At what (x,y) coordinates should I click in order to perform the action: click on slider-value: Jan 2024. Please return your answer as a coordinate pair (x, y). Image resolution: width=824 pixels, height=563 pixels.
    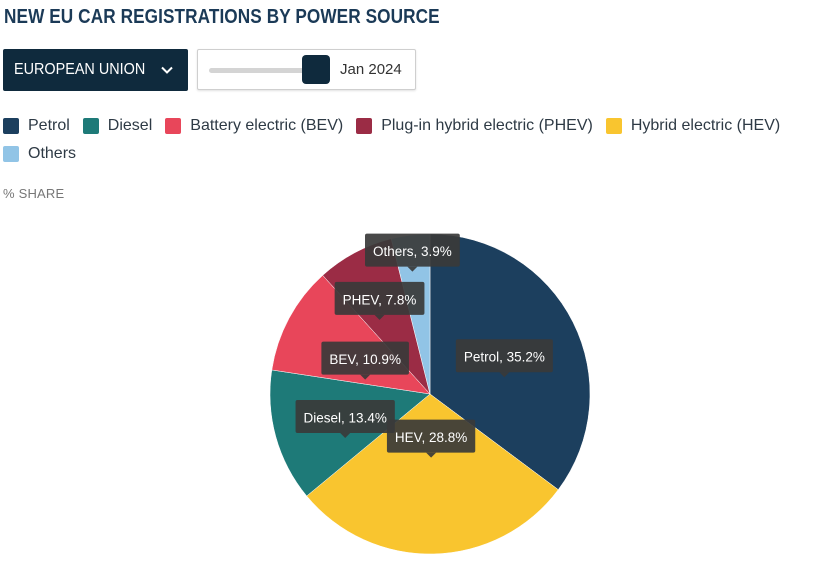
    Looking at the image, I should click on (371, 69).